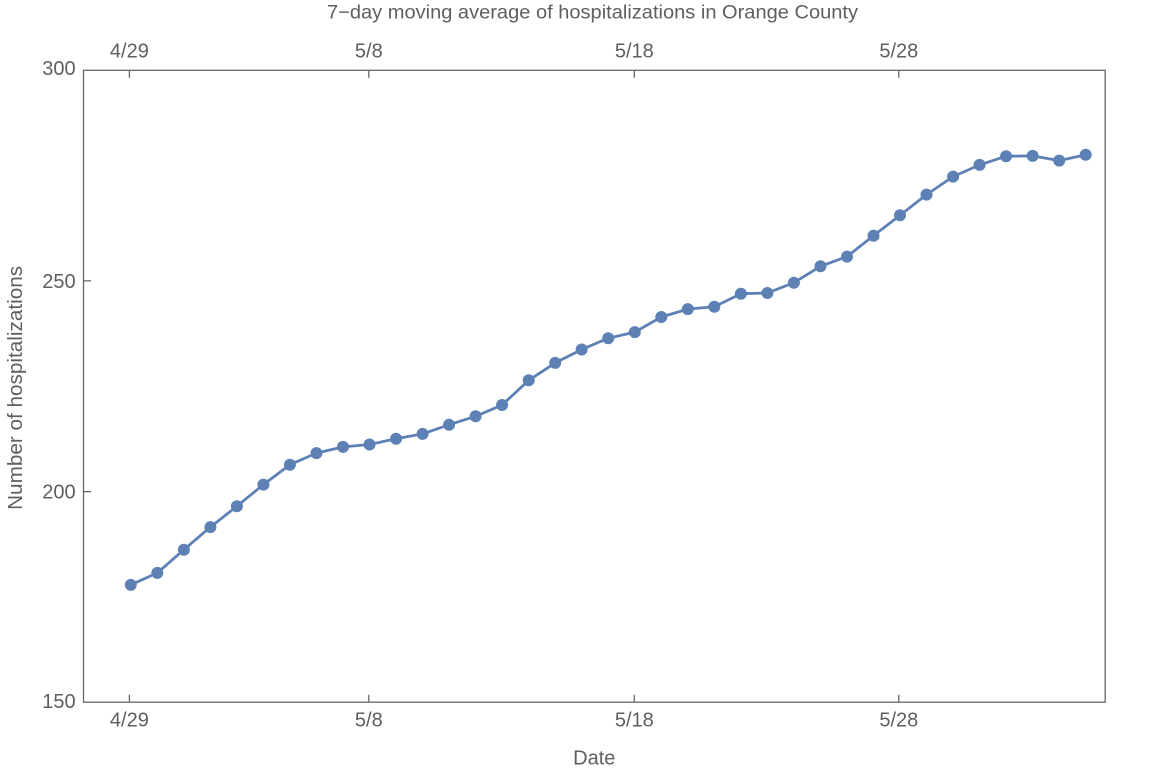 The image size is (1168, 780). What do you see at coordinates (58, 282) in the screenshot?
I see `svg-text: 250` at bounding box center [58, 282].